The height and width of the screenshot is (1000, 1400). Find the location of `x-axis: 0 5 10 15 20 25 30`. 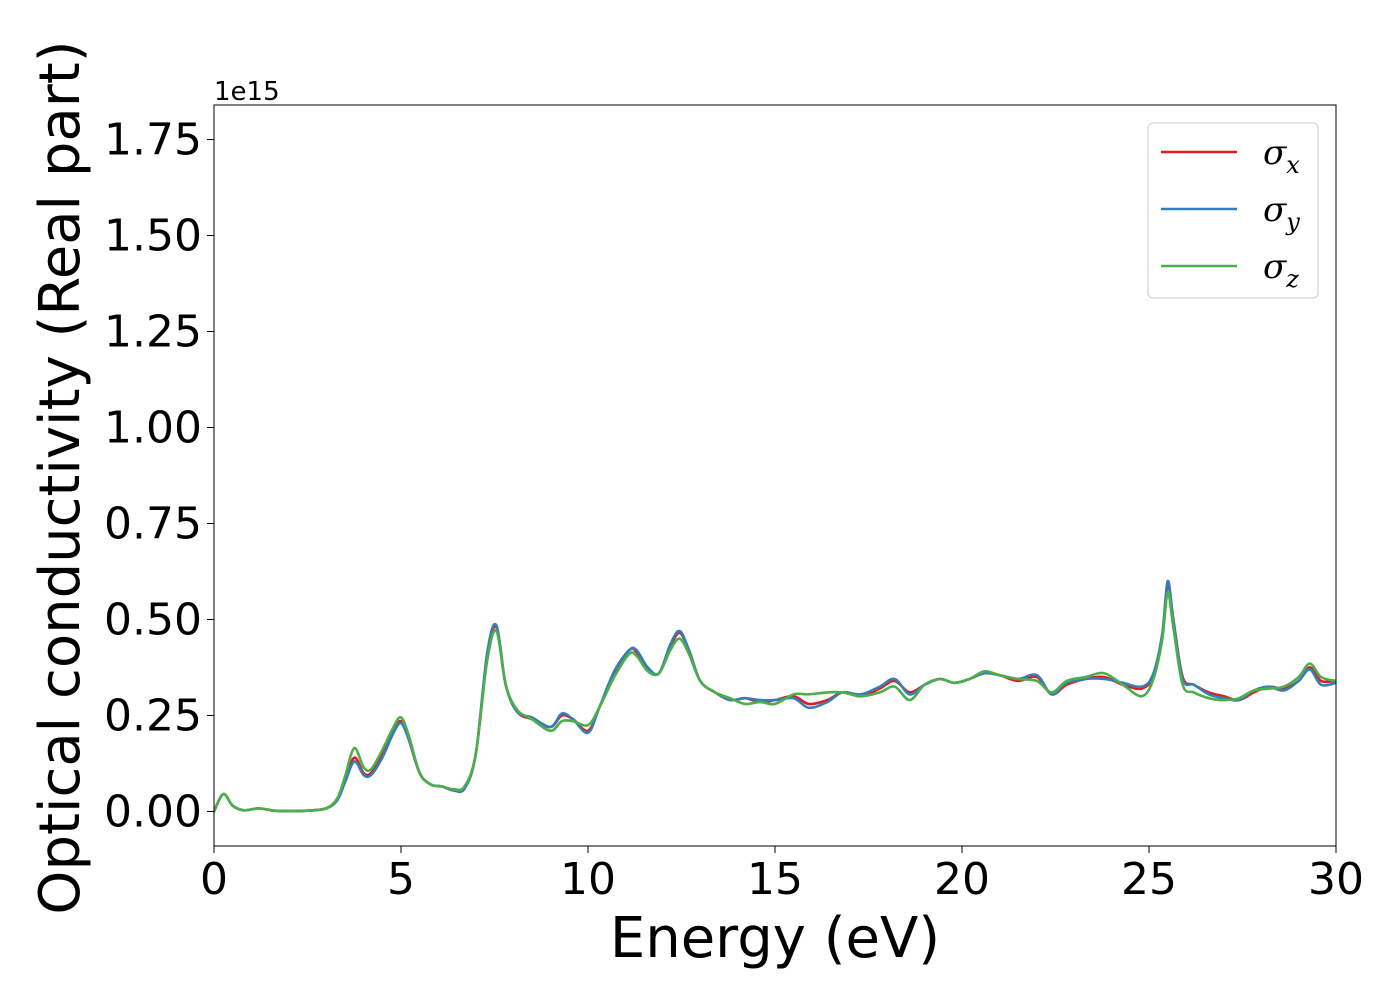

x-axis: 0 5 10 15 20 25 30 is located at coordinates (782, 875).